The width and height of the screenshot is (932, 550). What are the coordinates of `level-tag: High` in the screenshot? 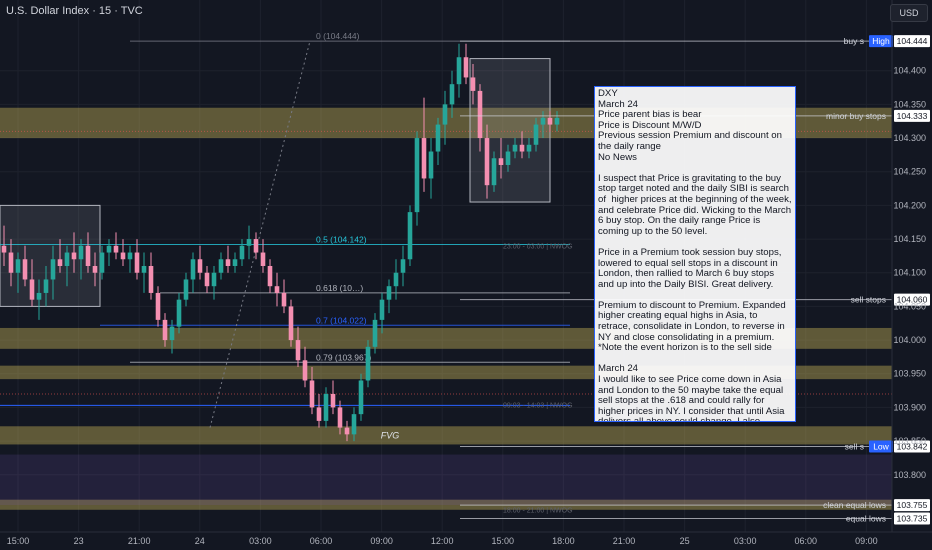 It's located at (881, 41).